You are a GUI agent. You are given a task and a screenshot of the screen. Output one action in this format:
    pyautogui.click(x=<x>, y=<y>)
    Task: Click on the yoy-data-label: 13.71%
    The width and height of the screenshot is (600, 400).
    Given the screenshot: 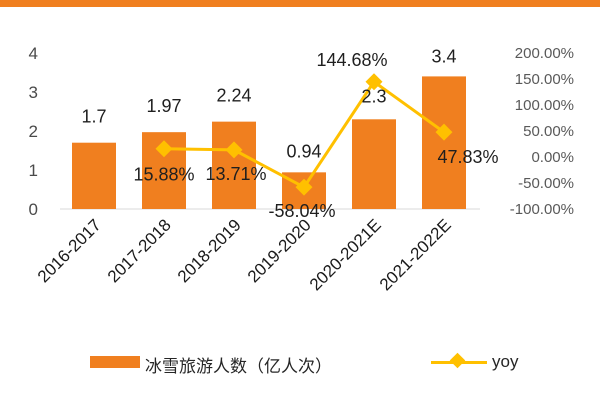 What is the action you would take?
    pyautogui.click(x=235, y=174)
    